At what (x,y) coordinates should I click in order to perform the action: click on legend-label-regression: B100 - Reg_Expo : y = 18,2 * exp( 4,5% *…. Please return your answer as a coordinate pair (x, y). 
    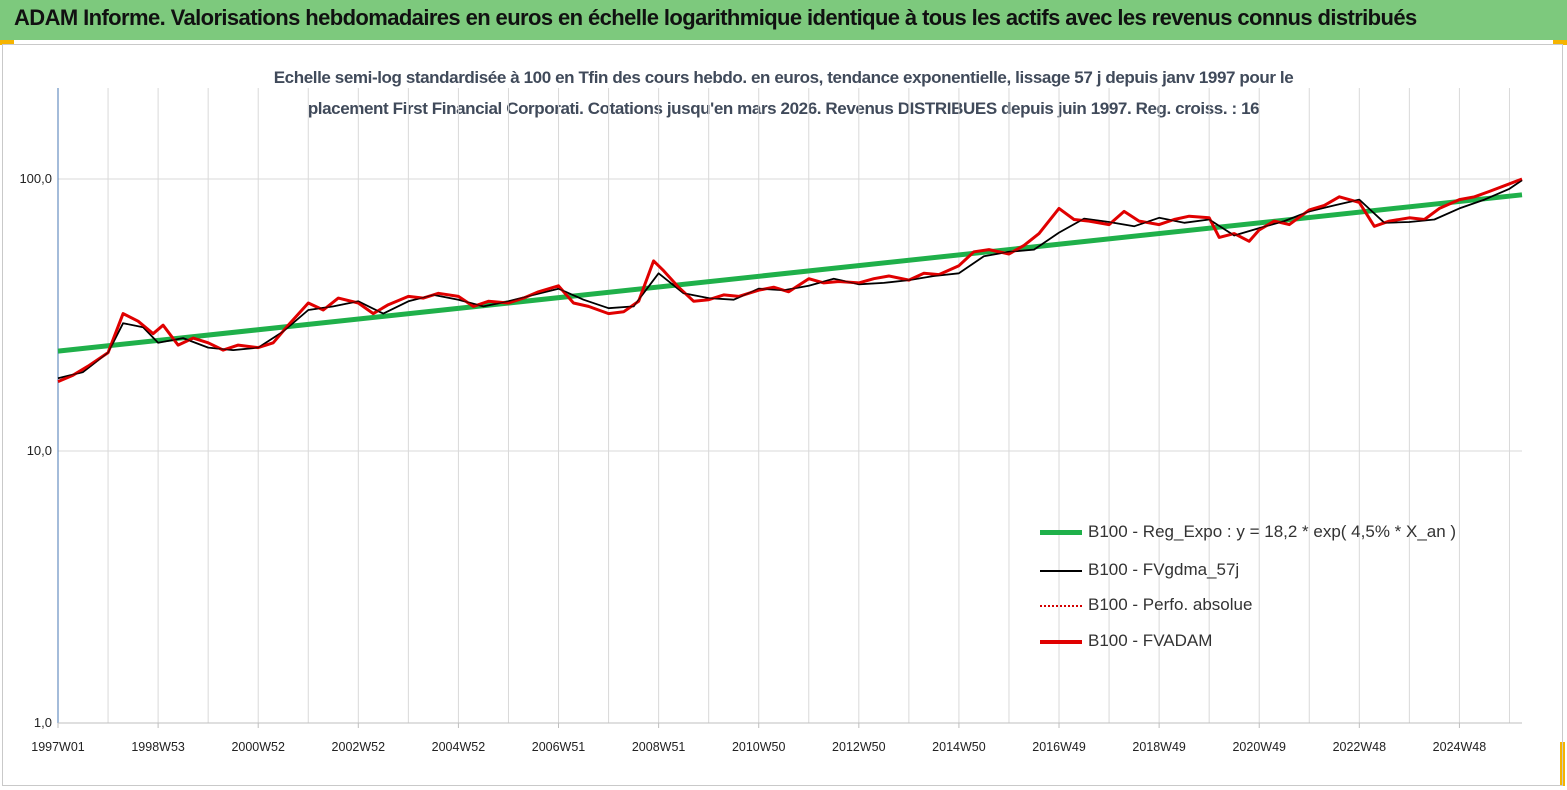
    Looking at the image, I should click on (1272, 531).